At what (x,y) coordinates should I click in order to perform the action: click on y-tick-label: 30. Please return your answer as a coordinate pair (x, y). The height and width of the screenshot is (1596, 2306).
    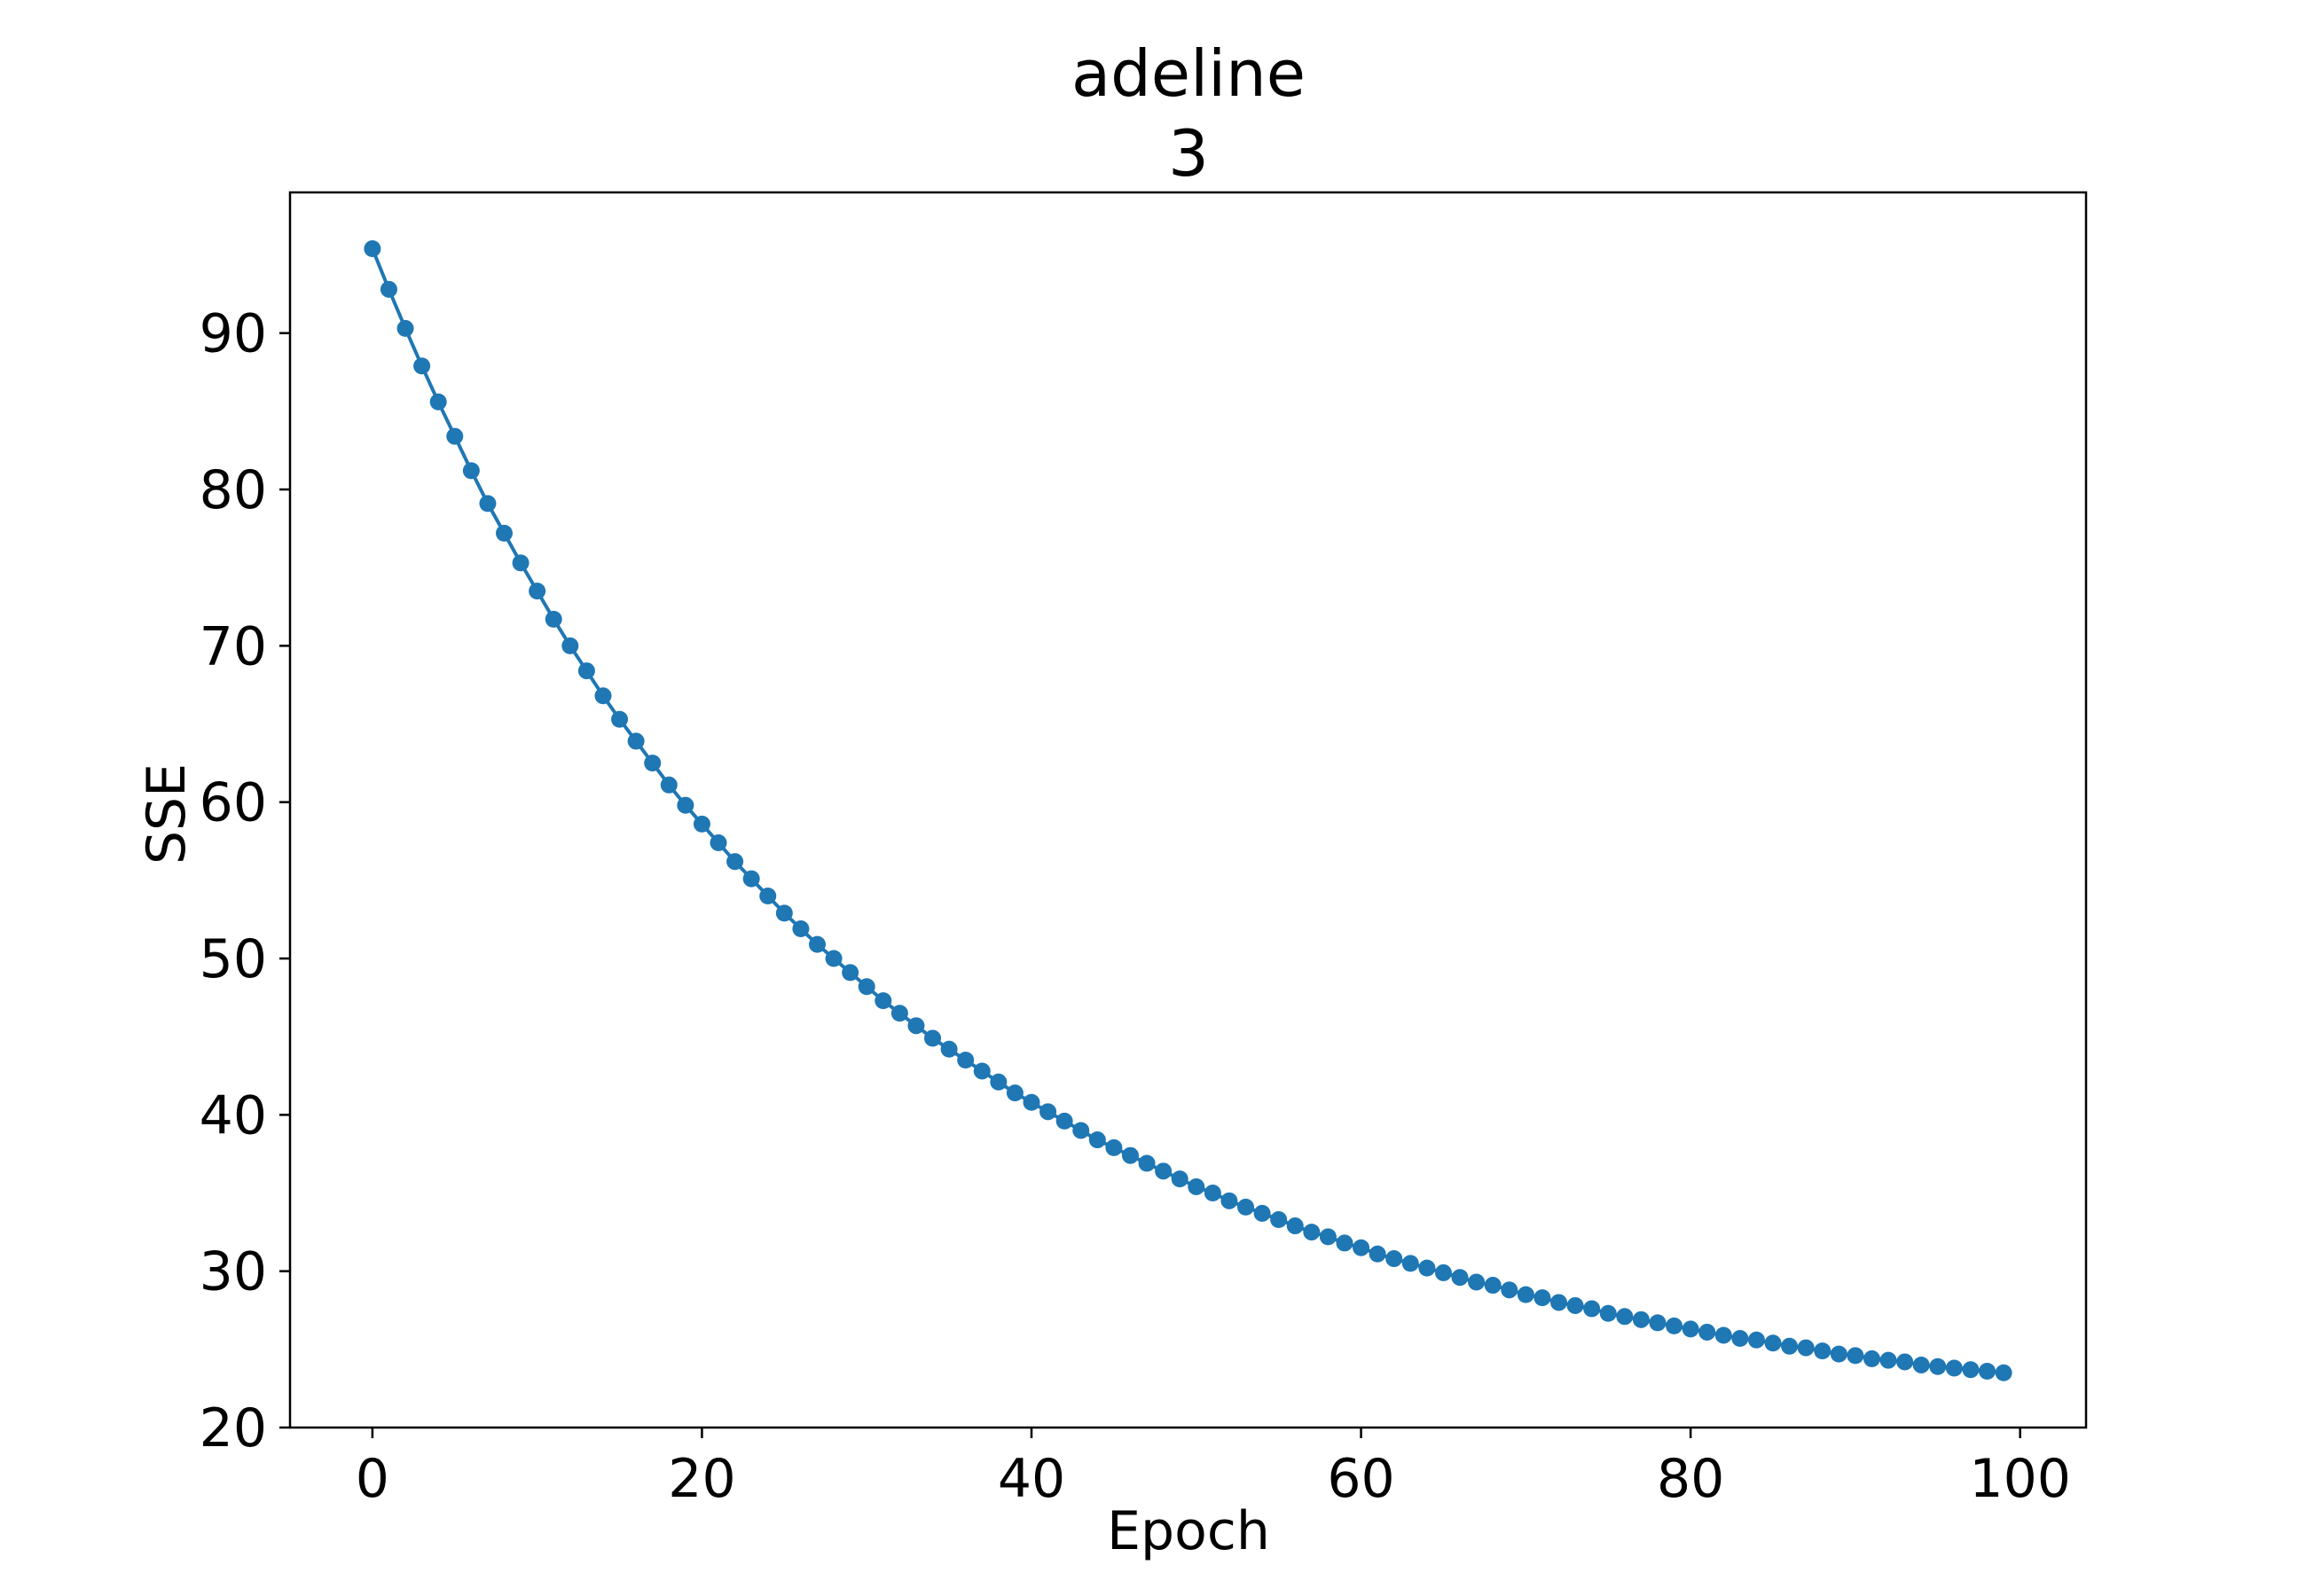
    Looking at the image, I should click on (233, 1272).